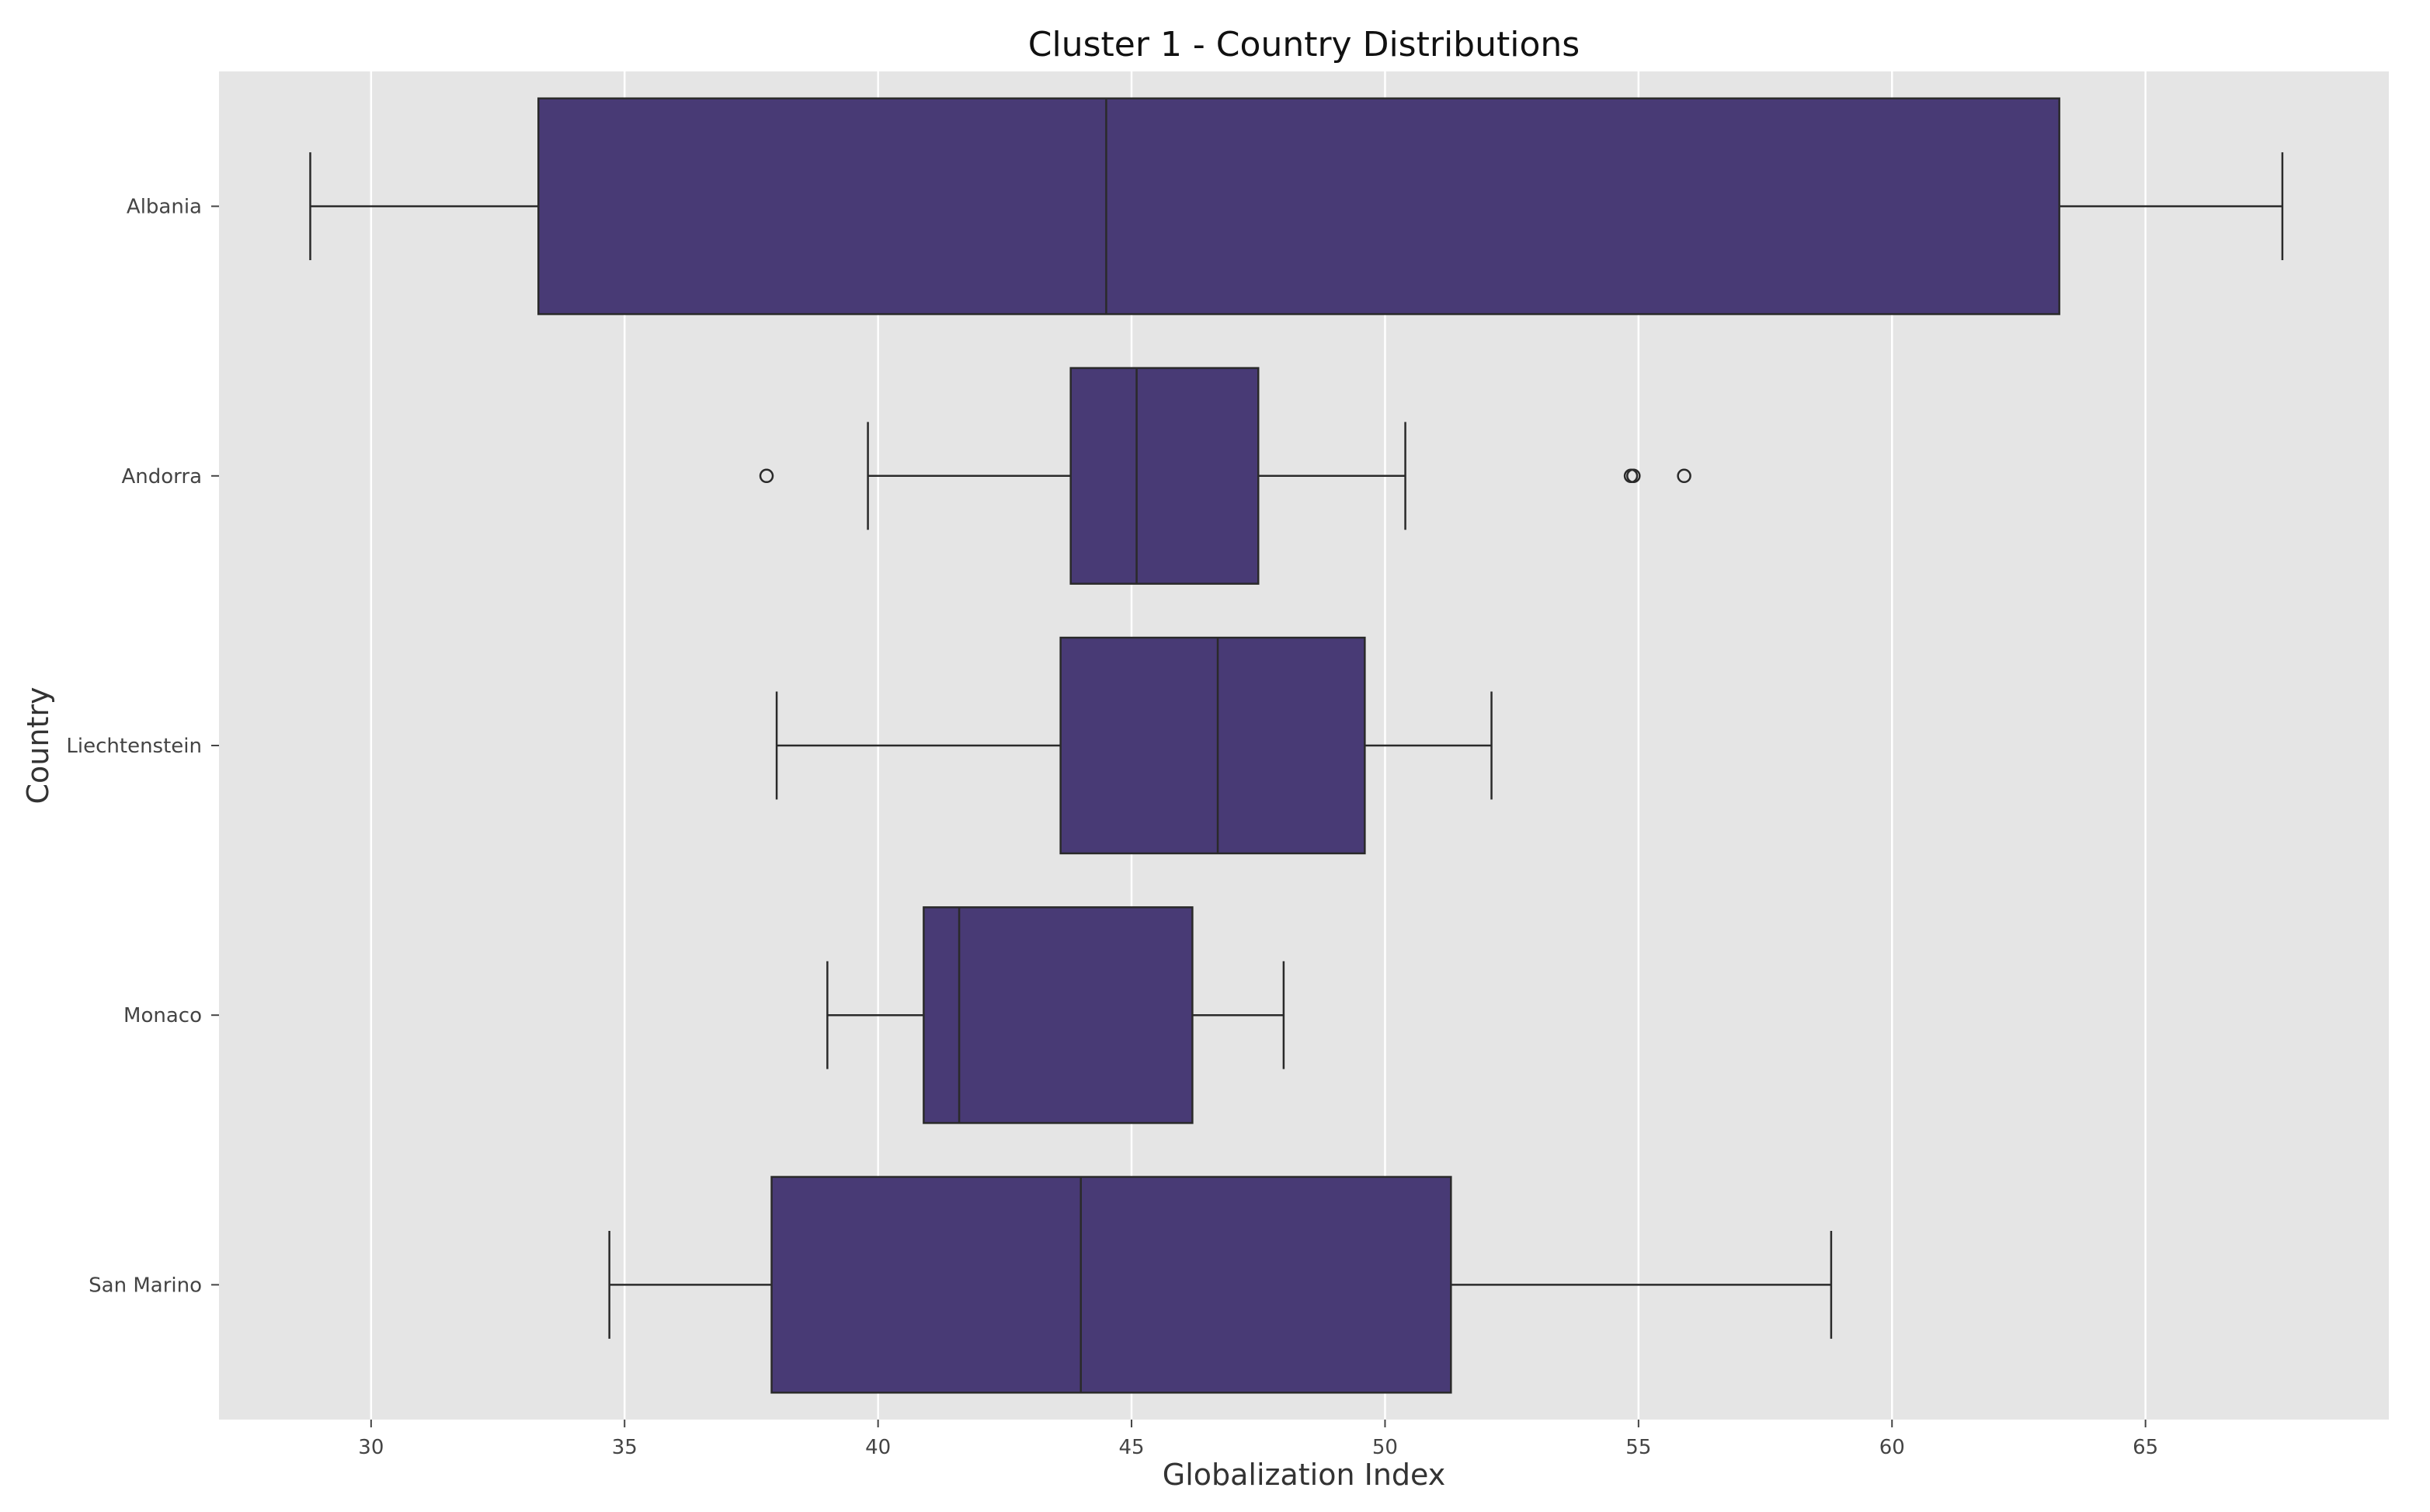  Describe the element at coordinates (1385, 1447) in the screenshot. I see `x-tick-label: 50` at that location.